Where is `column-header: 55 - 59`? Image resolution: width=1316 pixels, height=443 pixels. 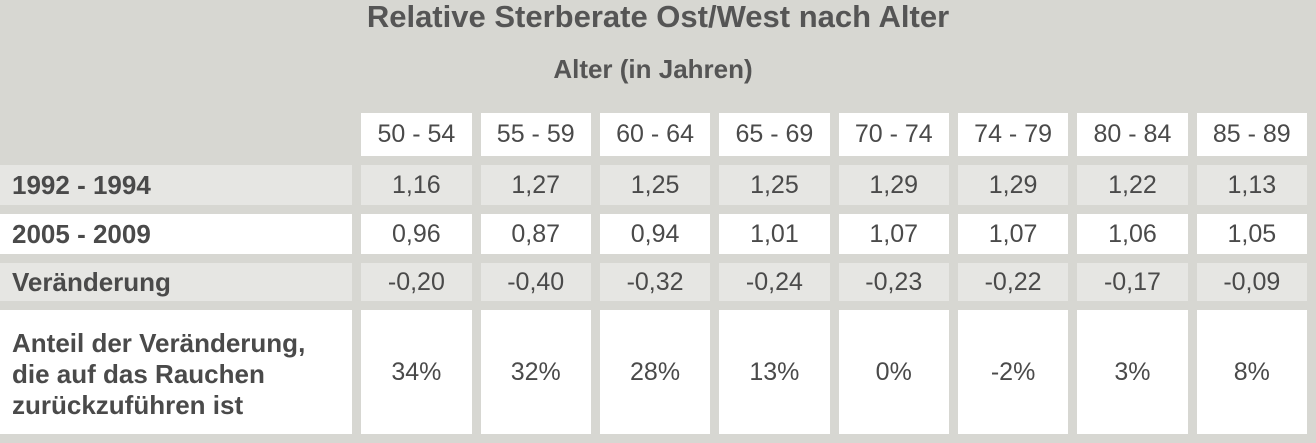
column-header: 55 - 59 is located at coordinates (535, 134).